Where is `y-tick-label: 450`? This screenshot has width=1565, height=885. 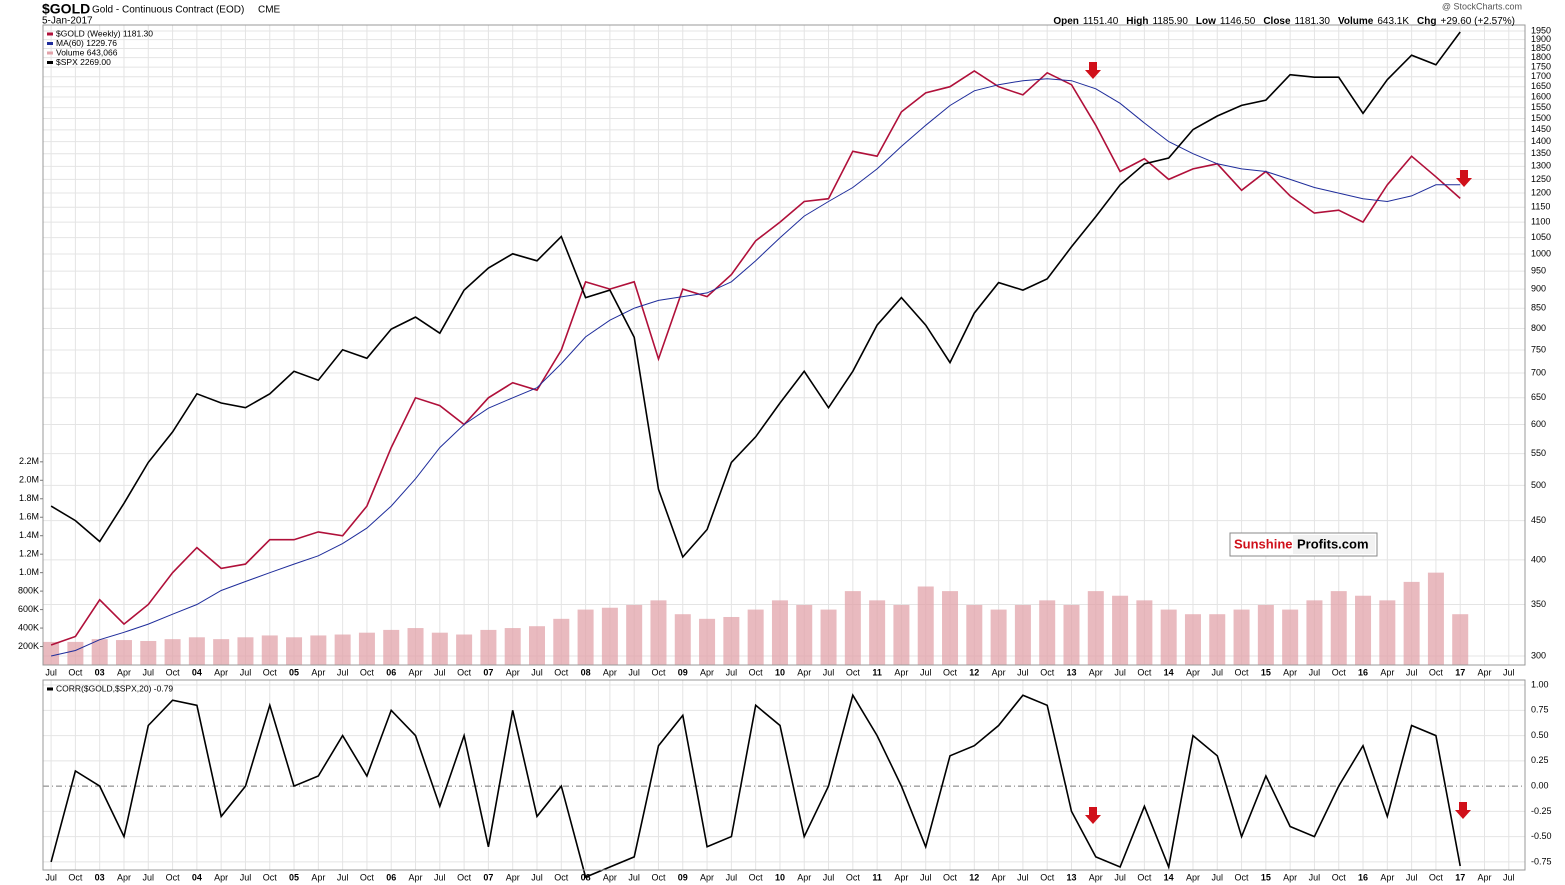 y-tick-label: 450 is located at coordinates (1538, 520).